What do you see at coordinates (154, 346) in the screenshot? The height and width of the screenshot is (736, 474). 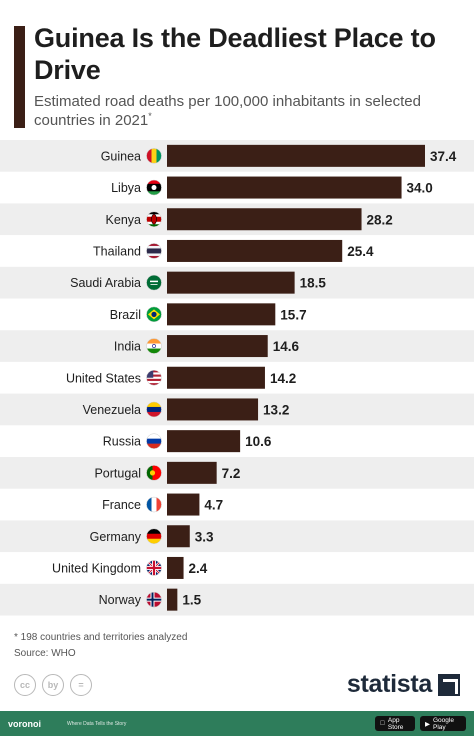 I see `india-flag-icon` at bounding box center [154, 346].